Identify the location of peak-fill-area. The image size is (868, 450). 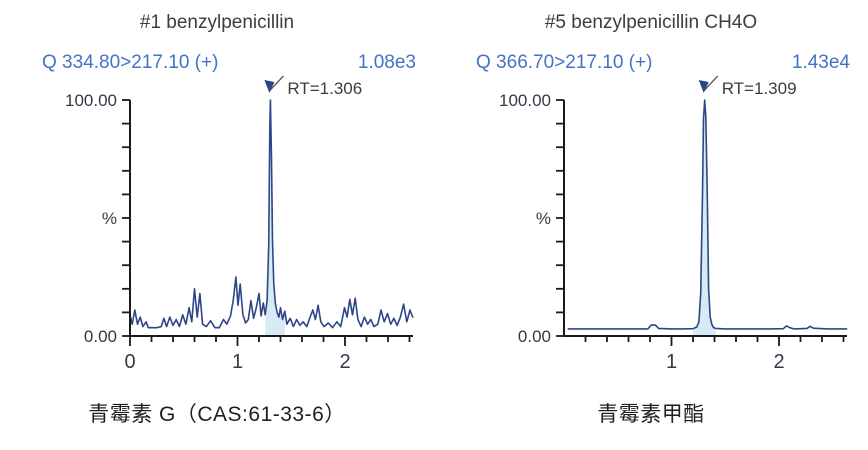
(704, 218).